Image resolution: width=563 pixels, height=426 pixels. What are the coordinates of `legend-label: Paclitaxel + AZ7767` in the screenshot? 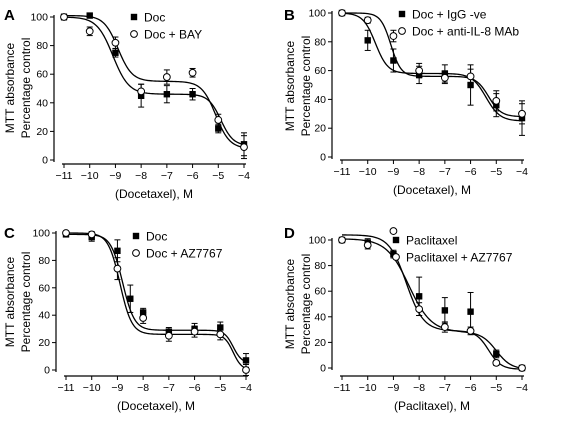 It's located at (459, 258).